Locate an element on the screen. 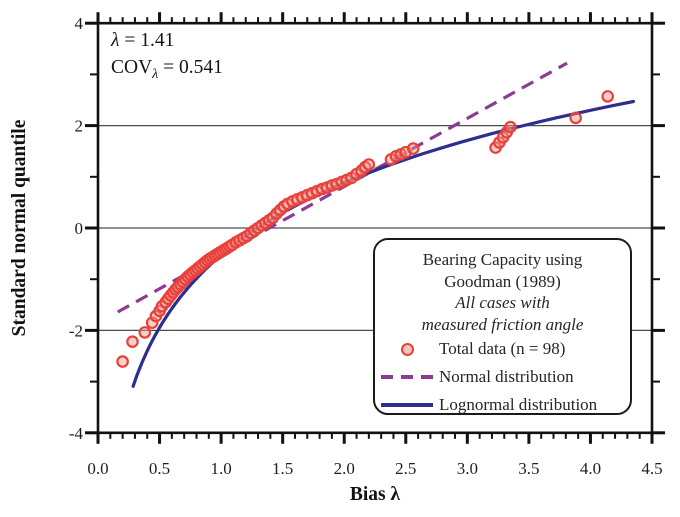  y-tick-label: 2 is located at coordinates (79, 126).